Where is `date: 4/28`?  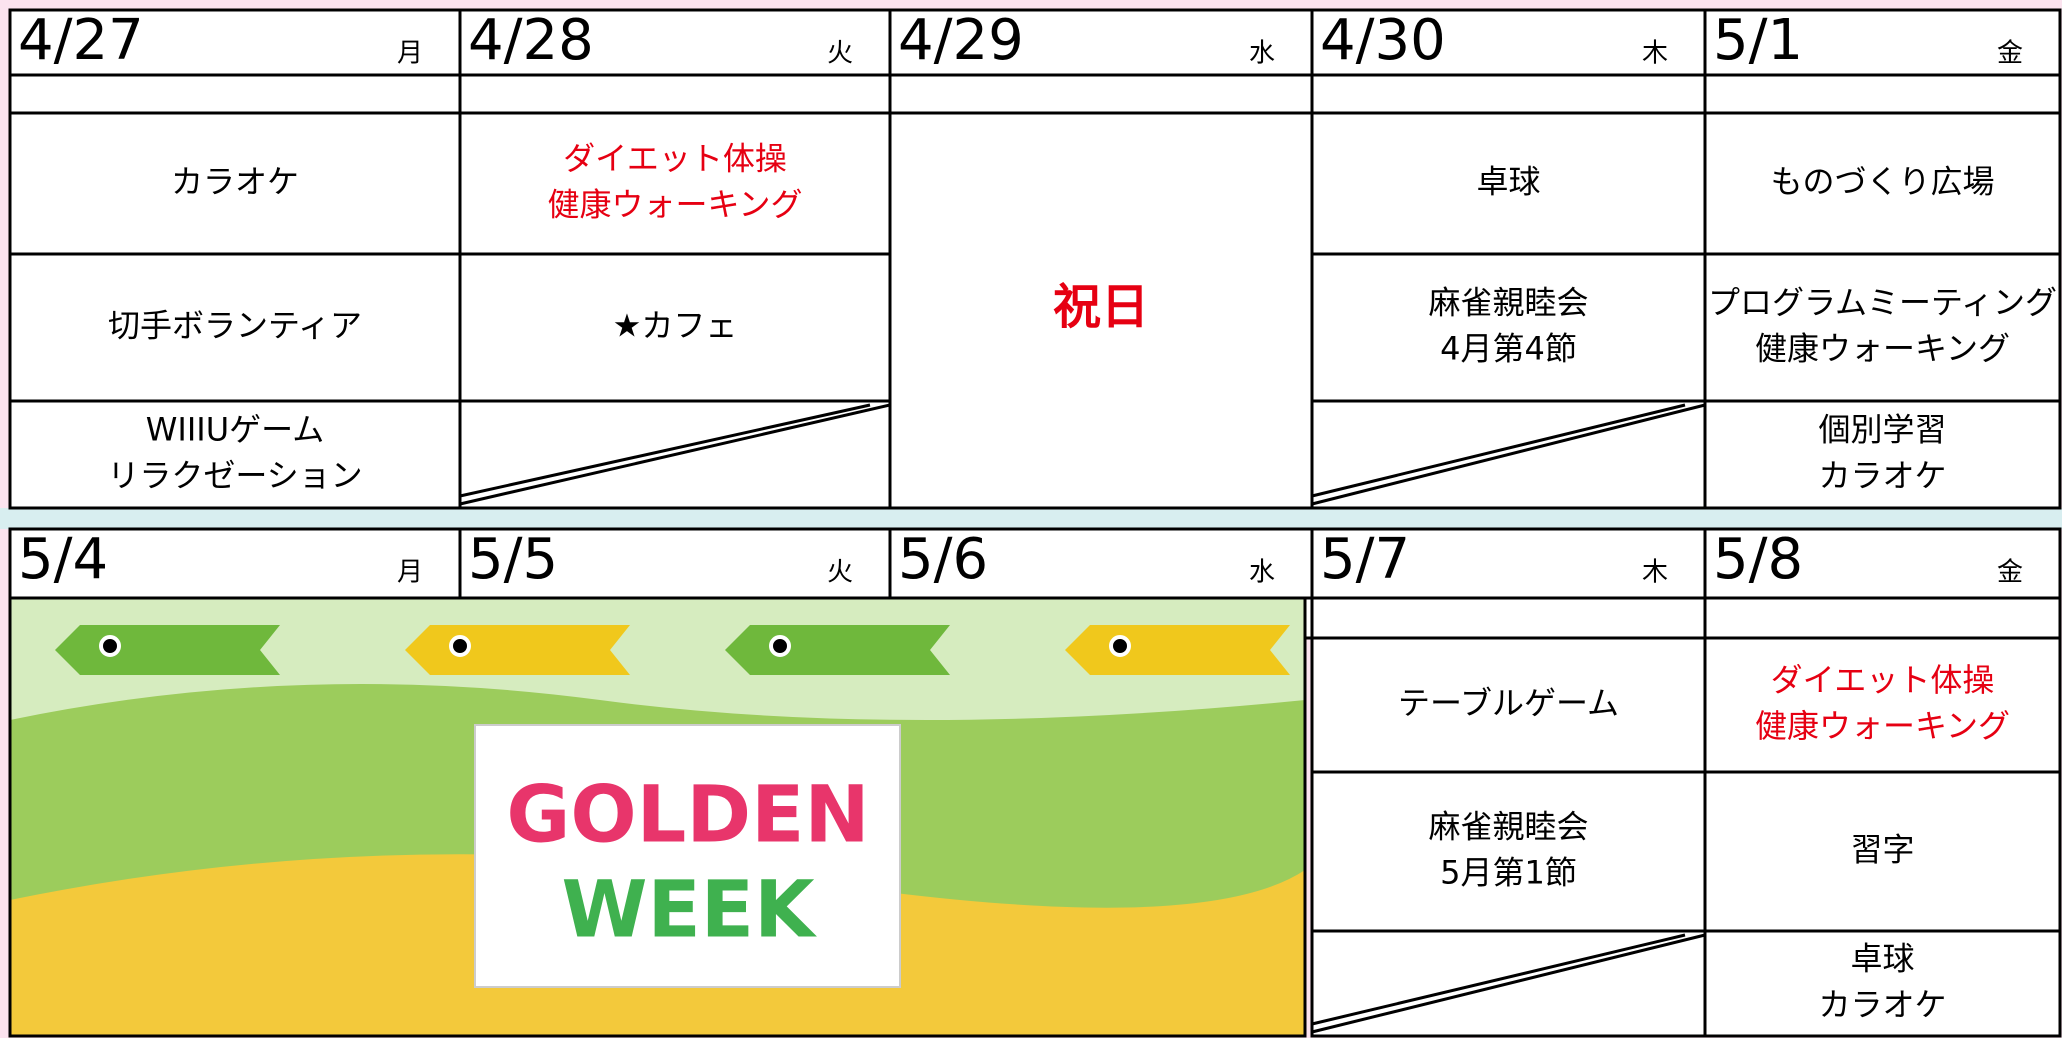 date: 4/28 is located at coordinates (531, 40).